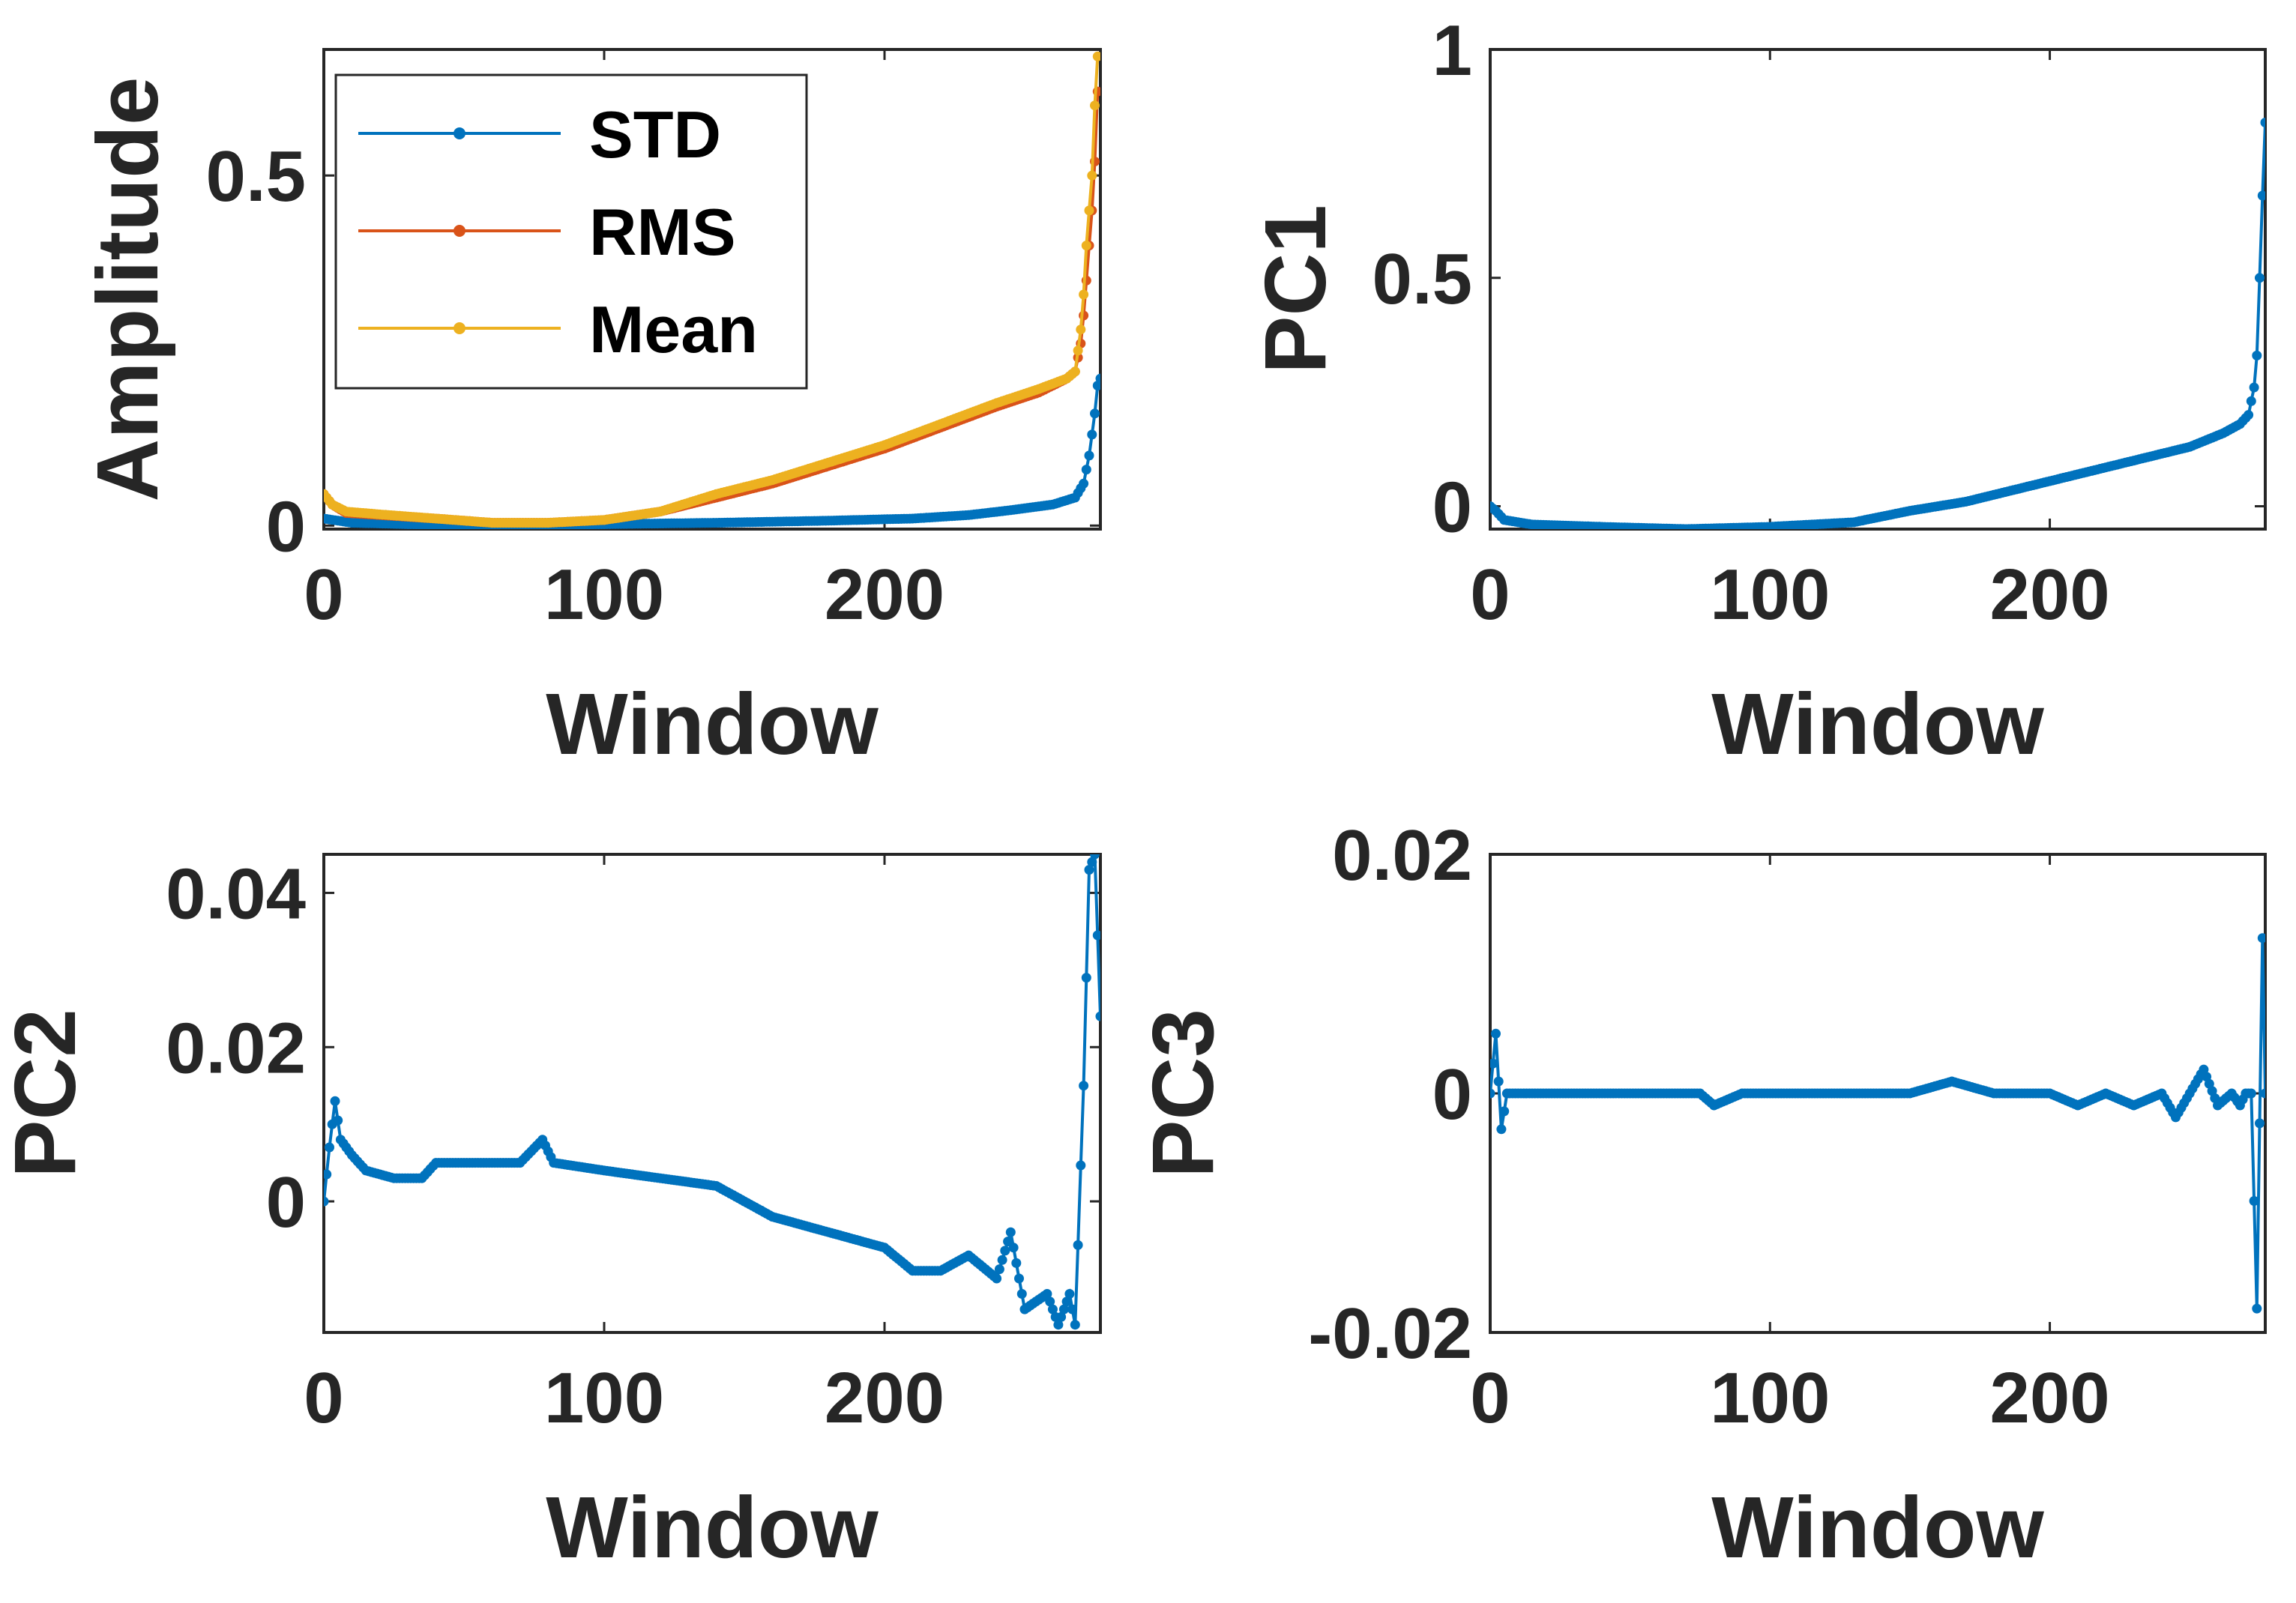  I want to click on axes-frame, so click(1878, 289).